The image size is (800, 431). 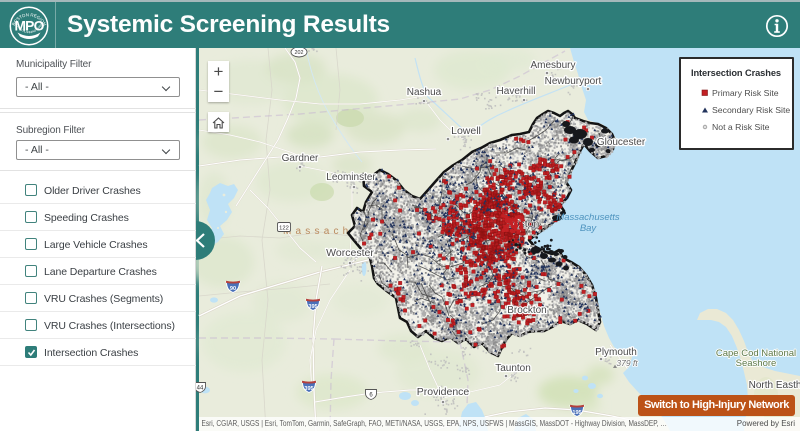 I want to click on svg-text: Amesbury, so click(x=552, y=65).